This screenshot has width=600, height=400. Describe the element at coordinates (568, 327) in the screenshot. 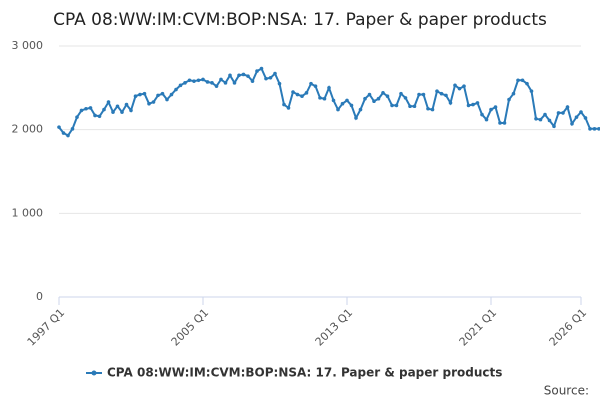

I see `x-tick-label: 2026 Q1` at that location.